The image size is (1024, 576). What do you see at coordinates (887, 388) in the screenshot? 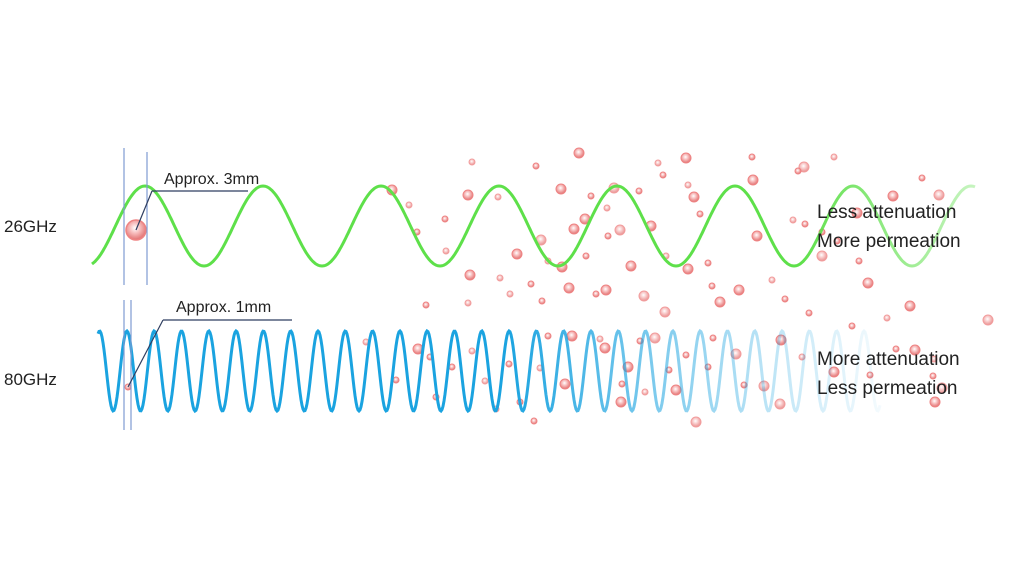
I see `effect-line-permeation: Less permeation` at bounding box center [887, 388].